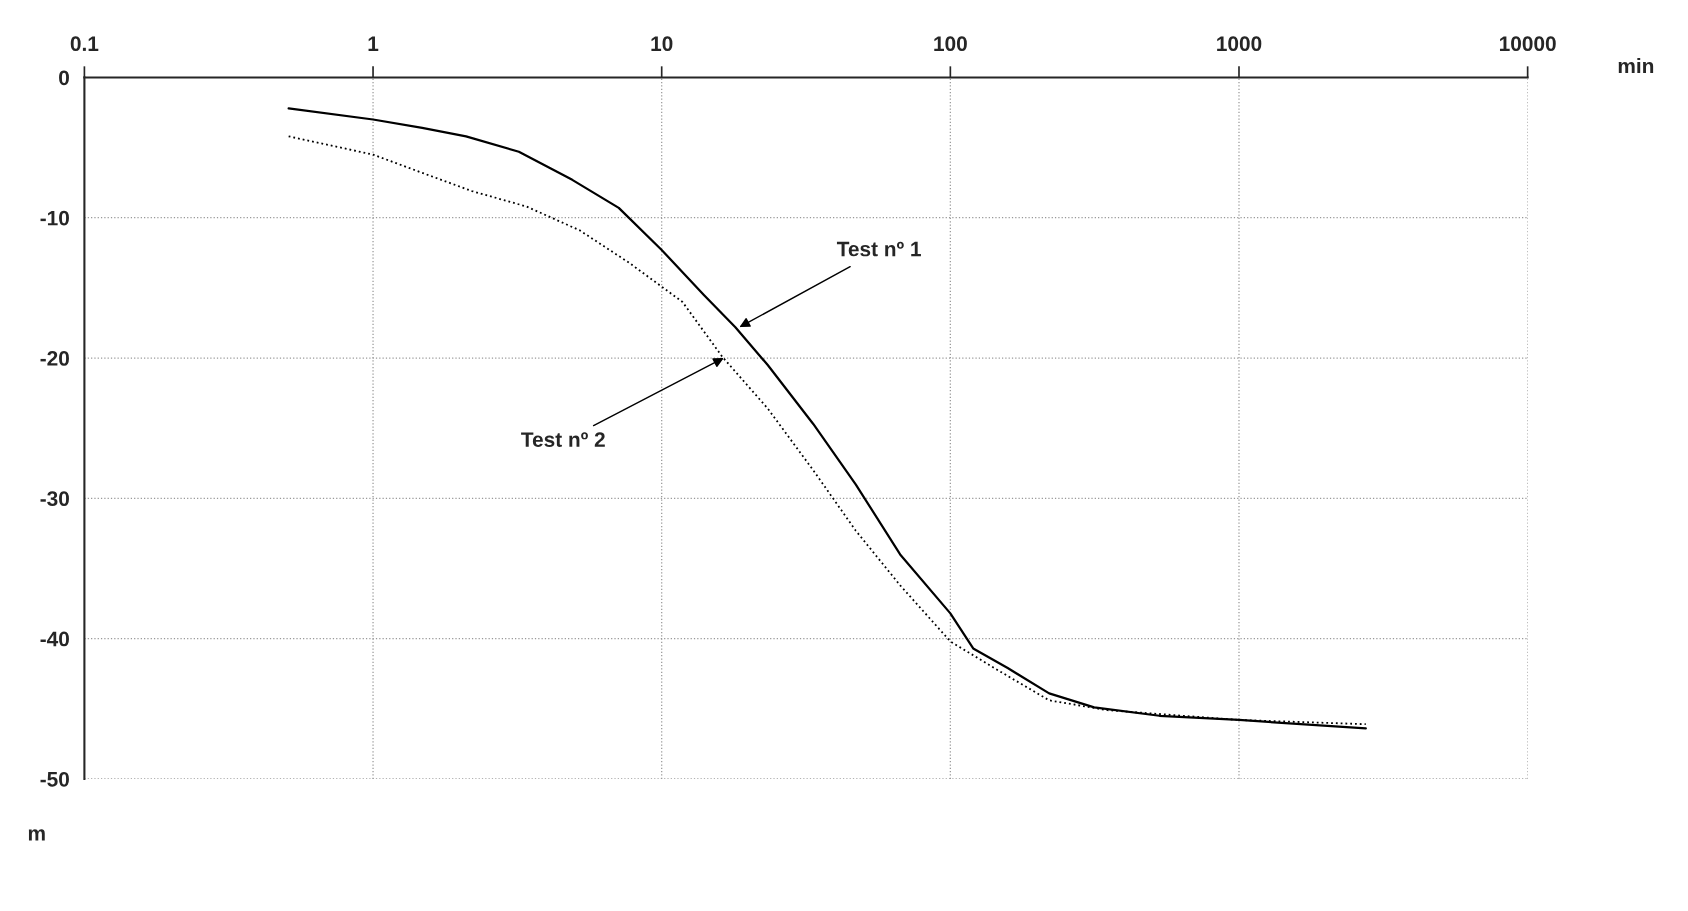  What do you see at coordinates (373, 43) in the screenshot?
I see `x-tick-label: 1` at bounding box center [373, 43].